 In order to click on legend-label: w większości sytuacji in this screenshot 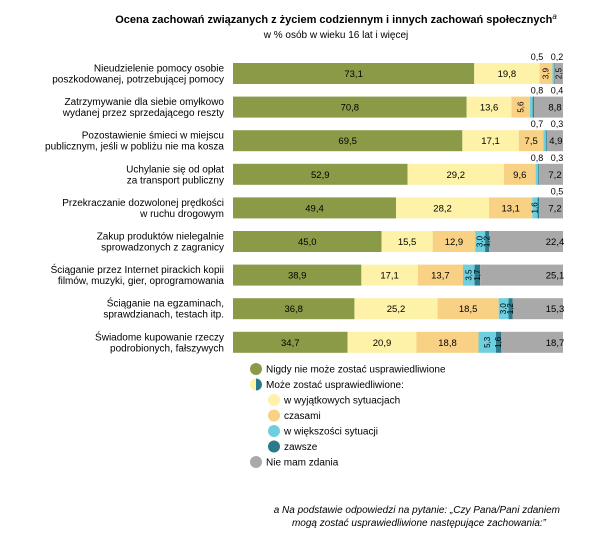, I will do `click(330, 432)`.